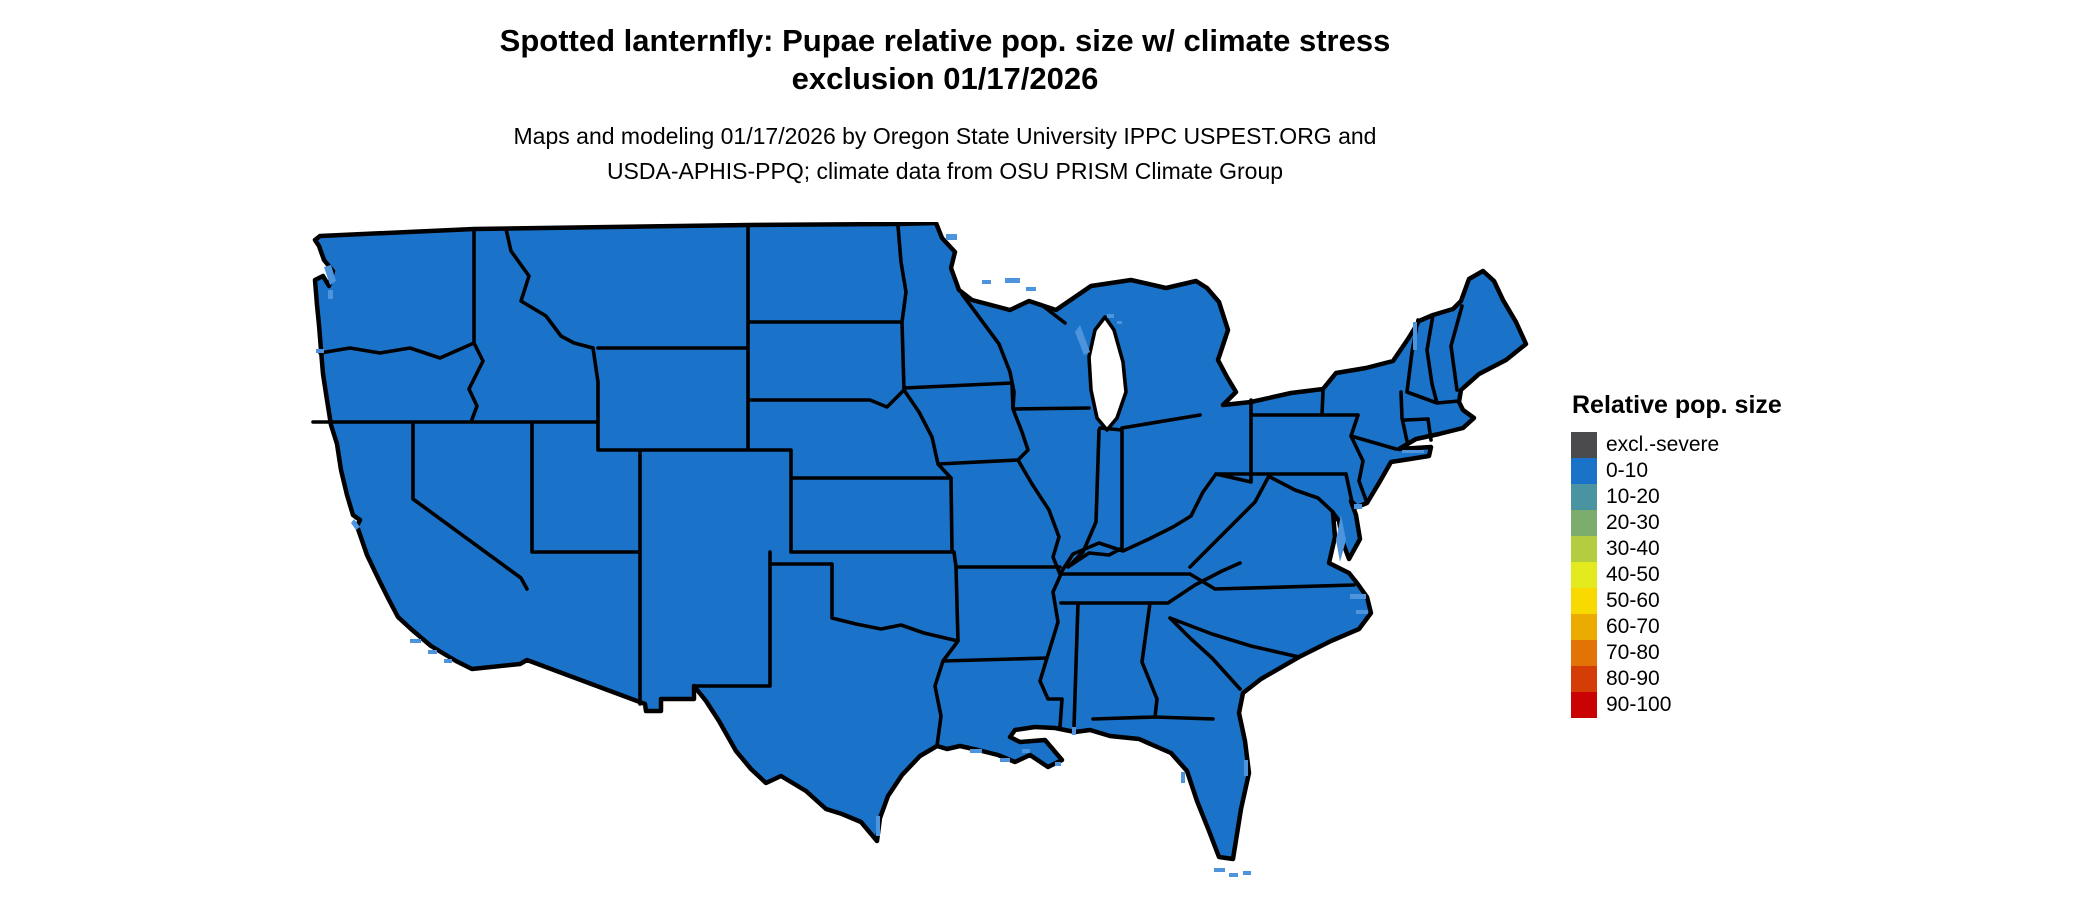 This screenshot has height=897, width=2100. I want to click on legend-row: 40-50, so click(1731, 575).